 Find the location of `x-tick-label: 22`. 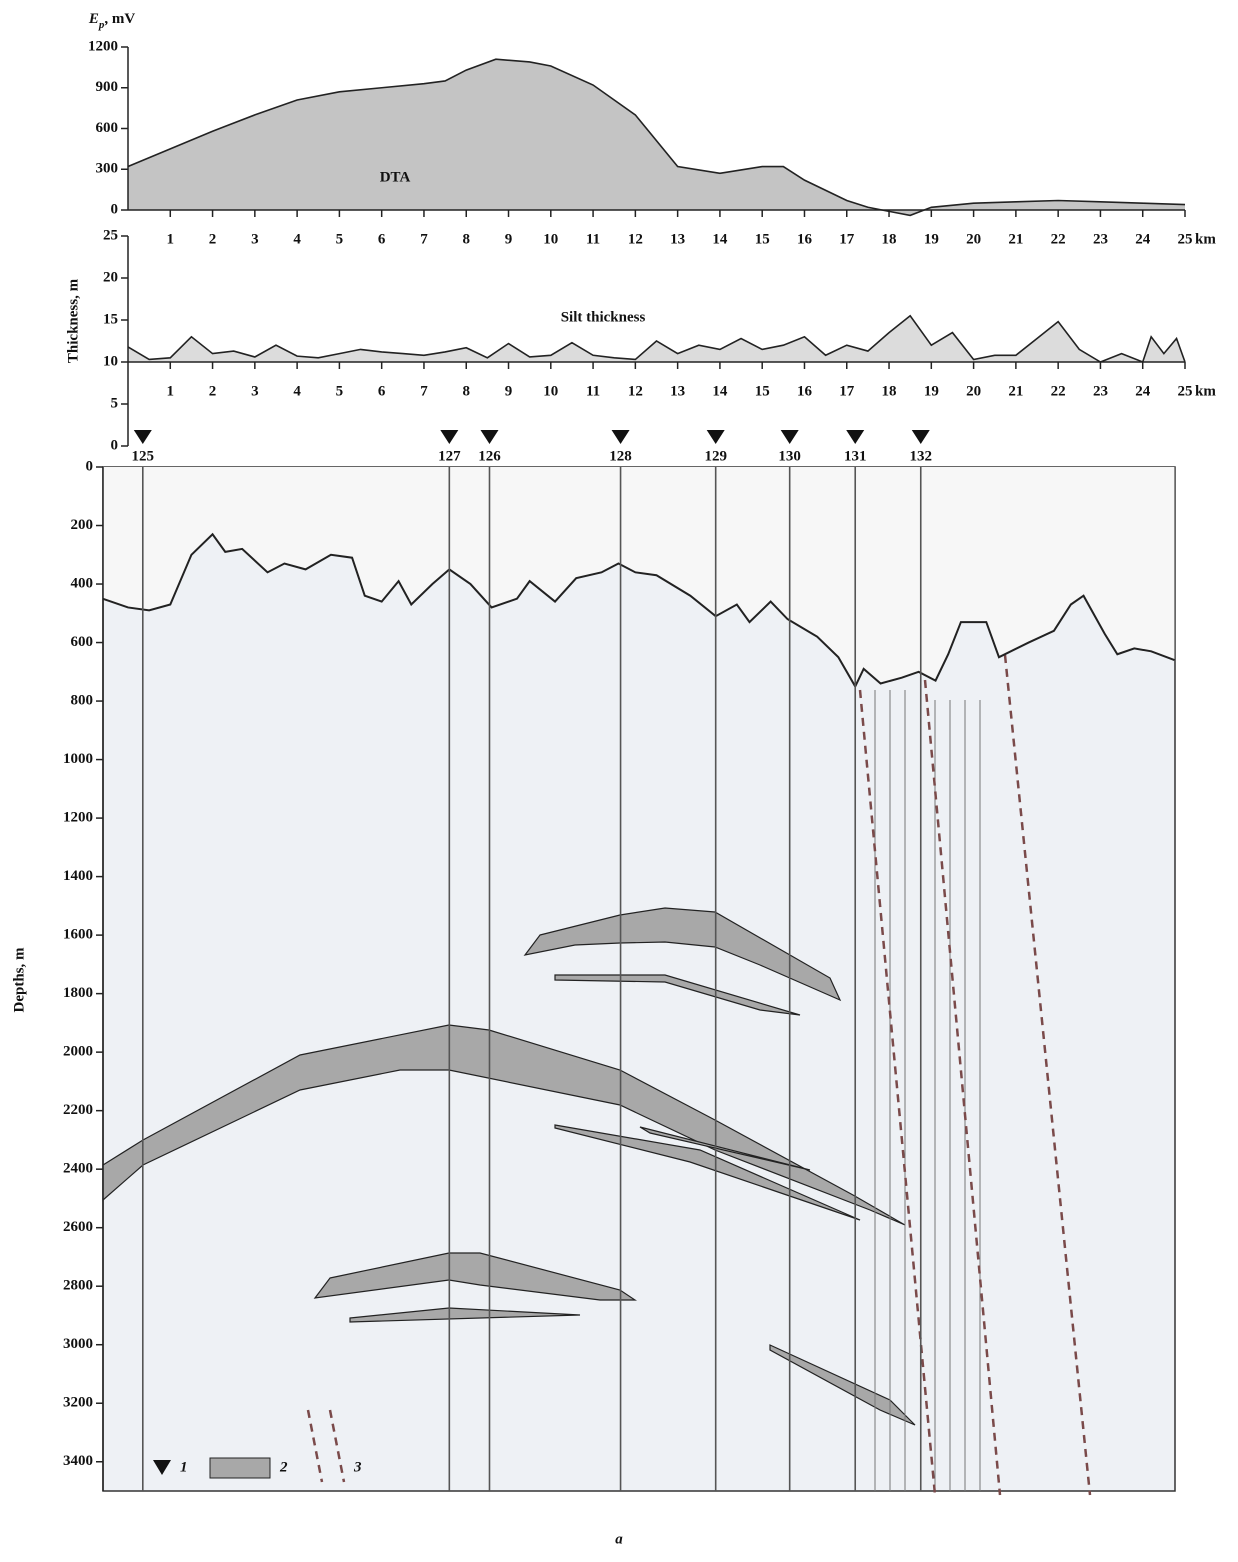

x-tick-label: 22 is located at coordinates (1058, 391).